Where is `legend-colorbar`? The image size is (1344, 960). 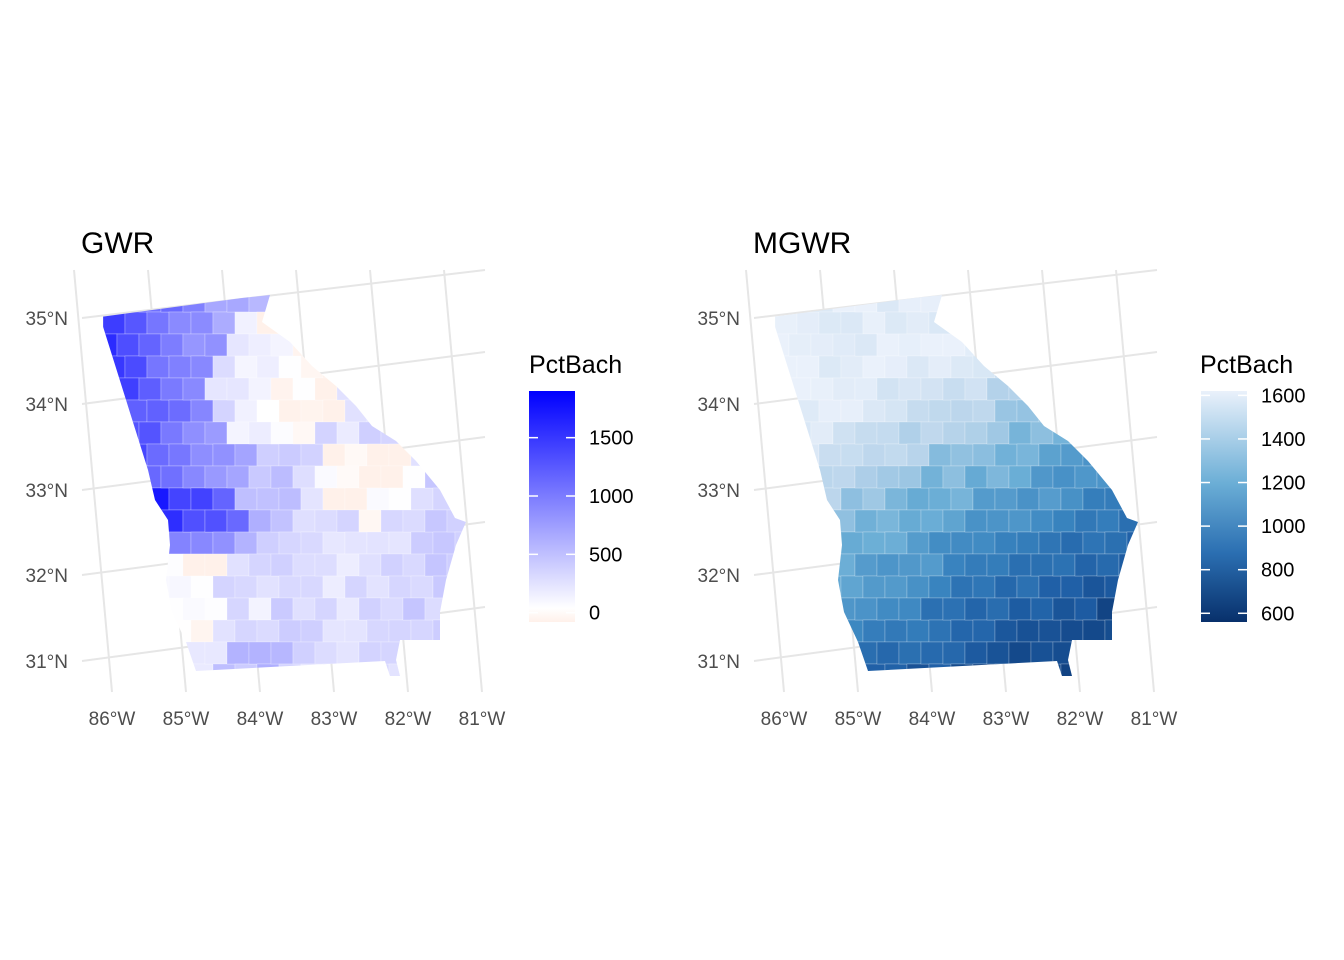 legend-colorbar is located at coordinates (552, 506).